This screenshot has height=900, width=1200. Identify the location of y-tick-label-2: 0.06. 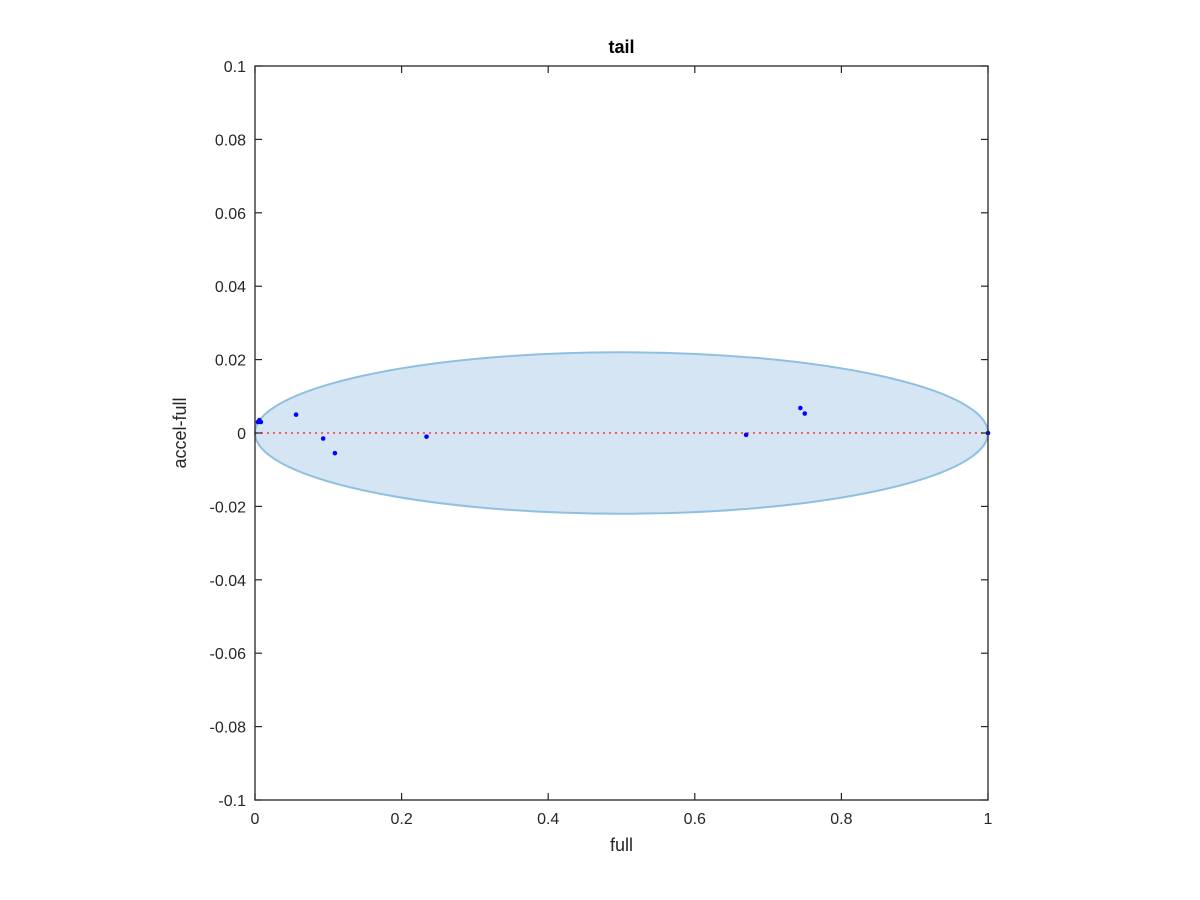
(230, 214).